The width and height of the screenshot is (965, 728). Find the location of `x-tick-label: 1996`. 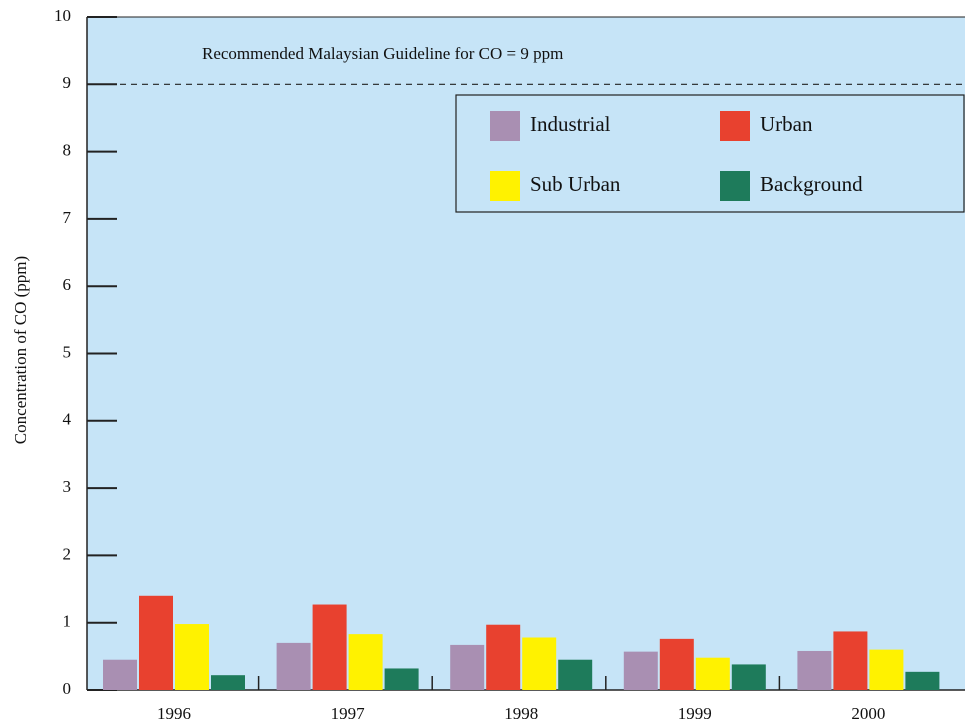

x-tick-label: 1996 is located at coordinates (174, 713).